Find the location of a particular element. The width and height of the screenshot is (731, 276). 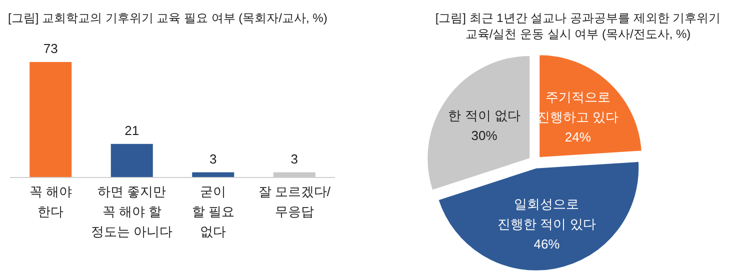

x-tick-label: 하면 좋지만 꼭 해야 할 정도는 아니다 is located at coordinates (132, 211).